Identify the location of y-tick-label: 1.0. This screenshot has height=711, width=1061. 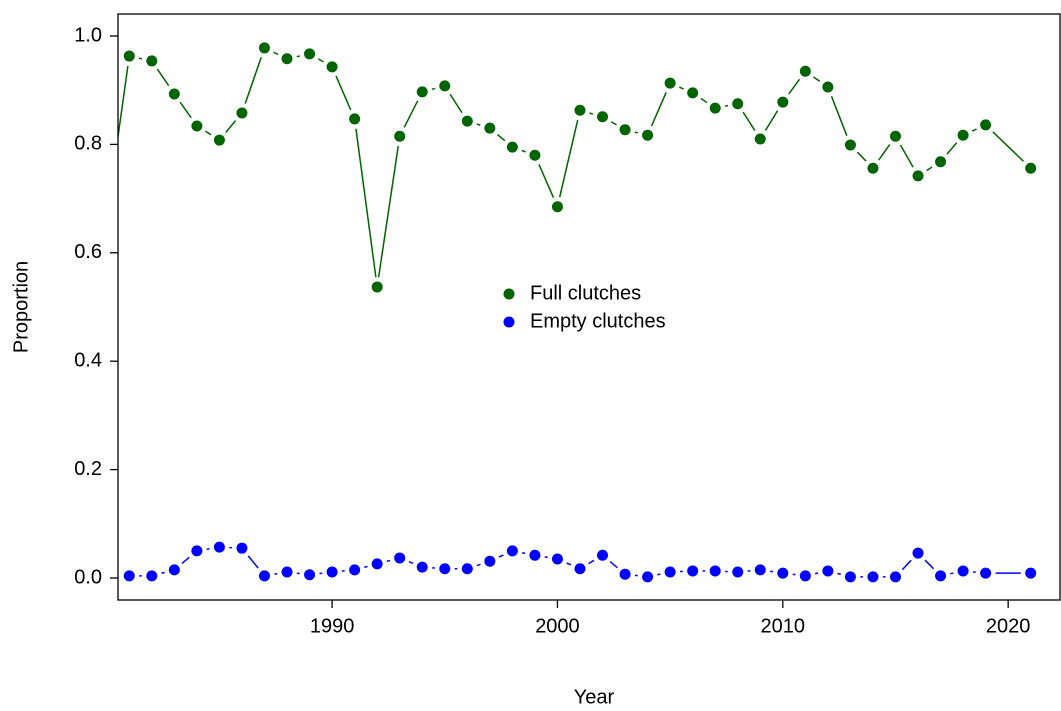
(88, 35).